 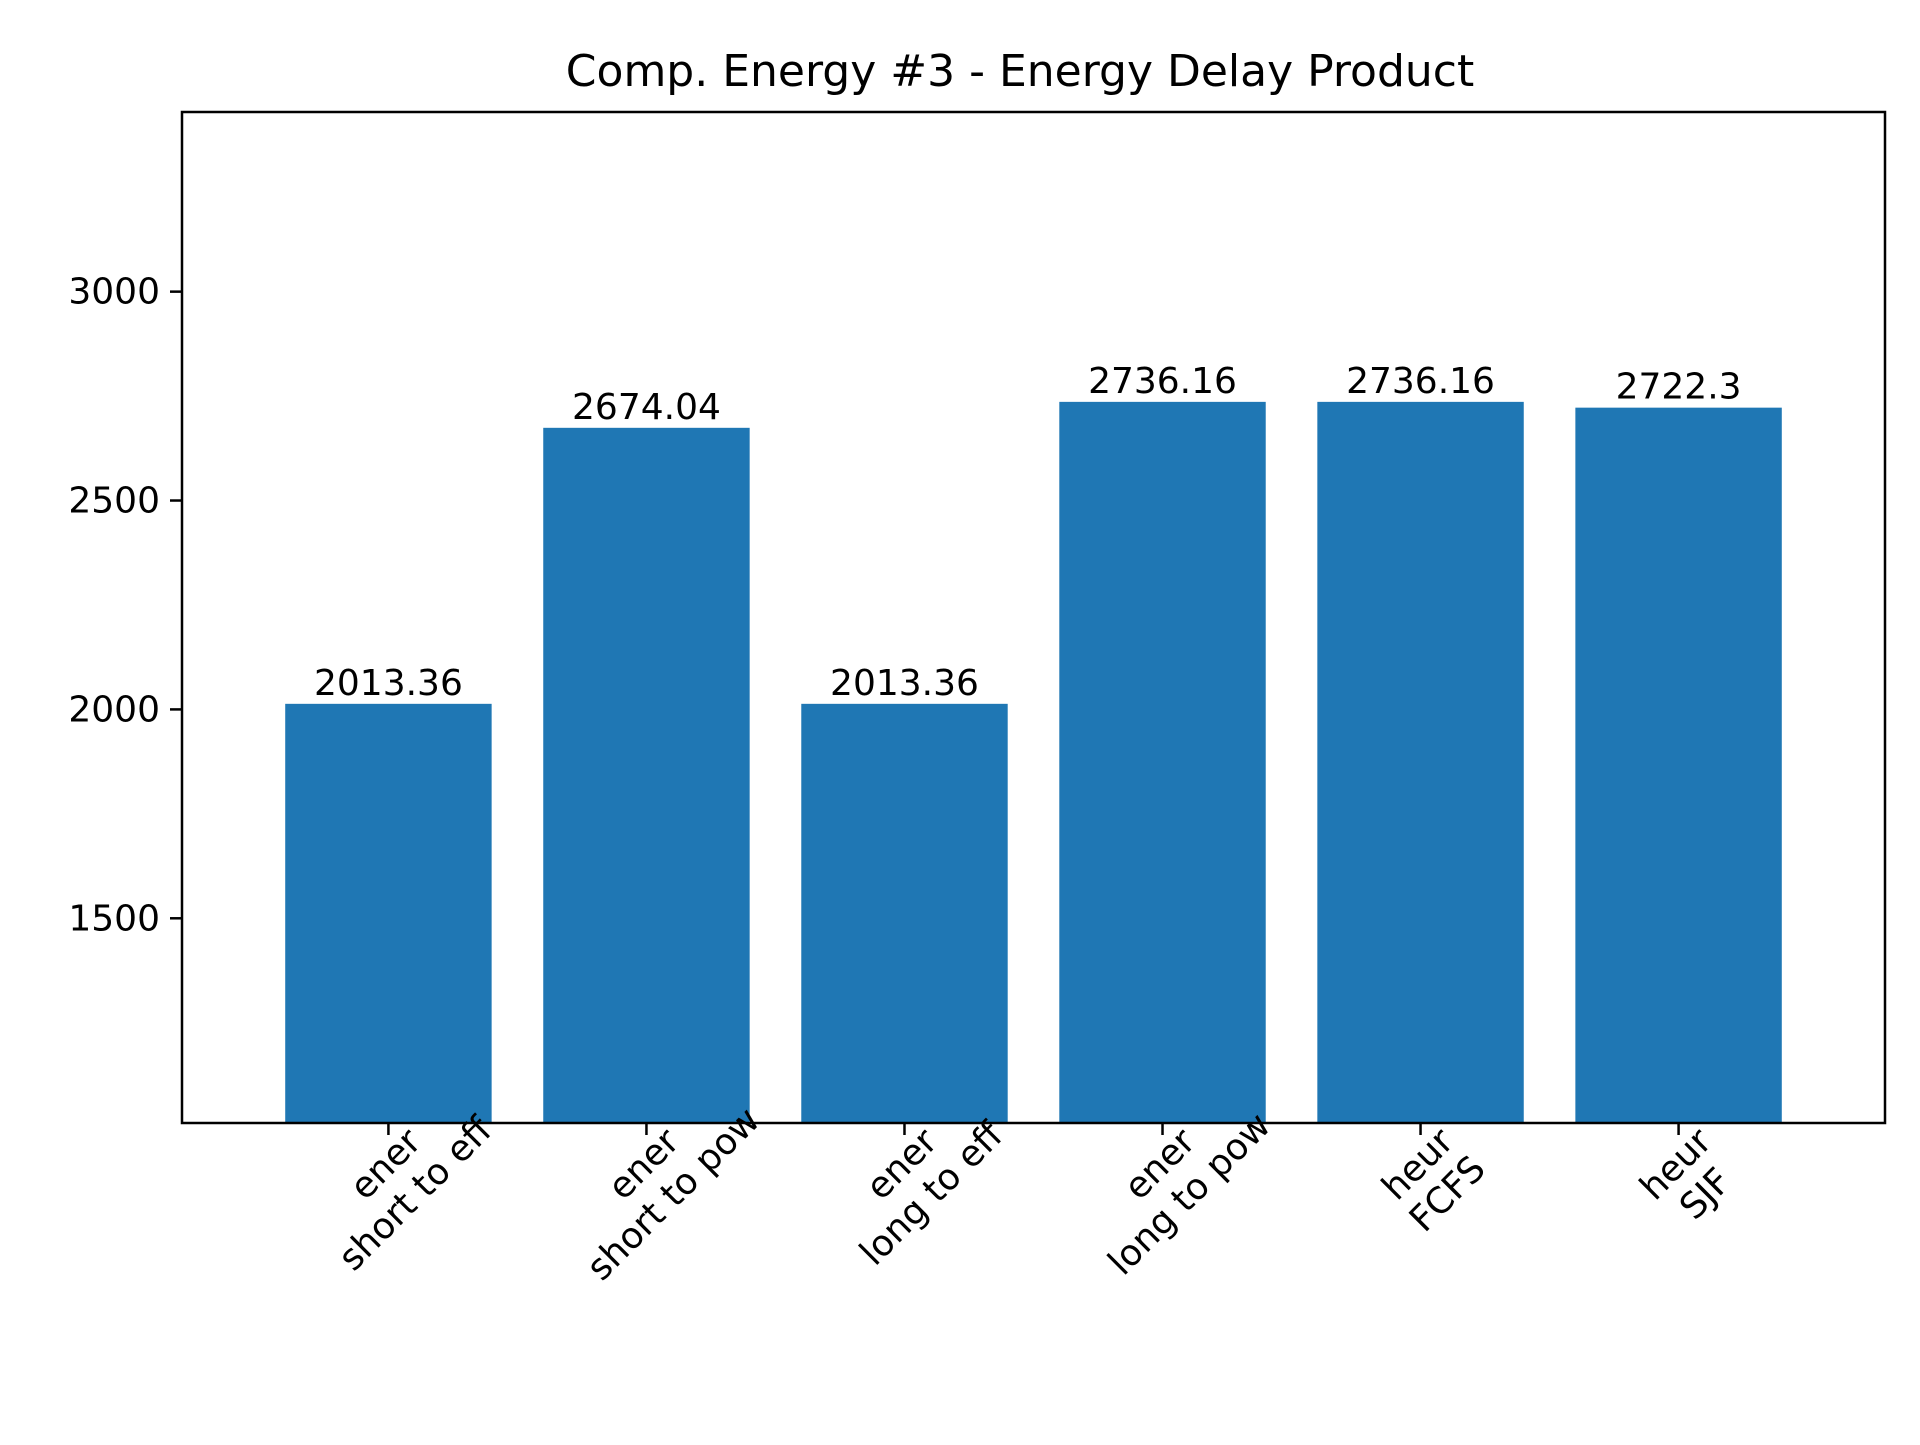 I want to click on y-axis: 1500 2000 2500 3000, so click(x=125, y=605).